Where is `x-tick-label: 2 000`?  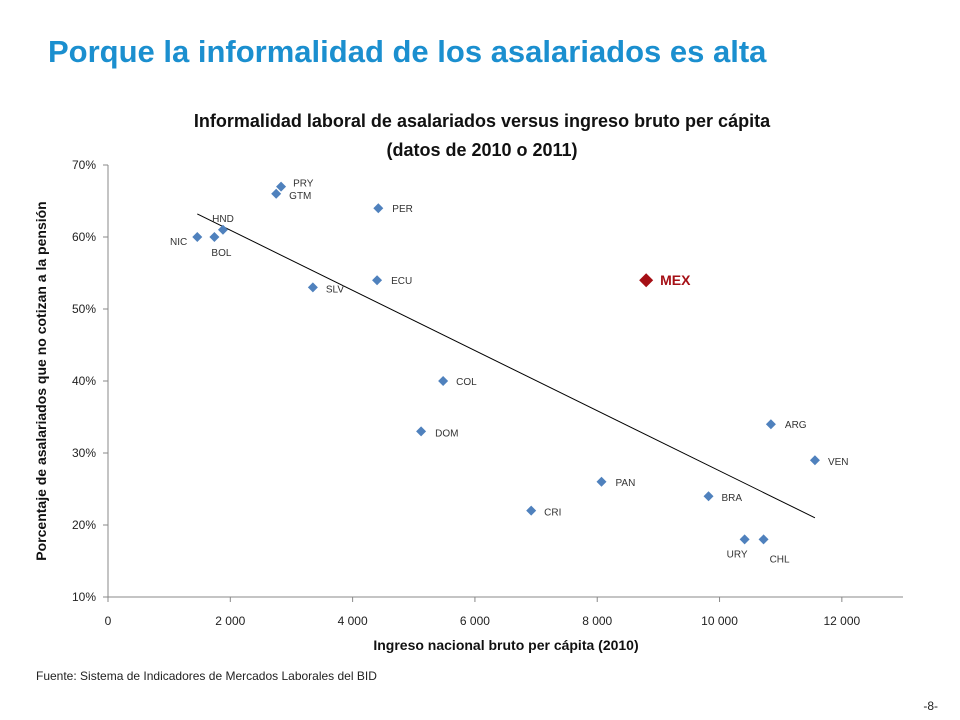 x-tick-label: 2 000 is located at coordinates (230, 621).